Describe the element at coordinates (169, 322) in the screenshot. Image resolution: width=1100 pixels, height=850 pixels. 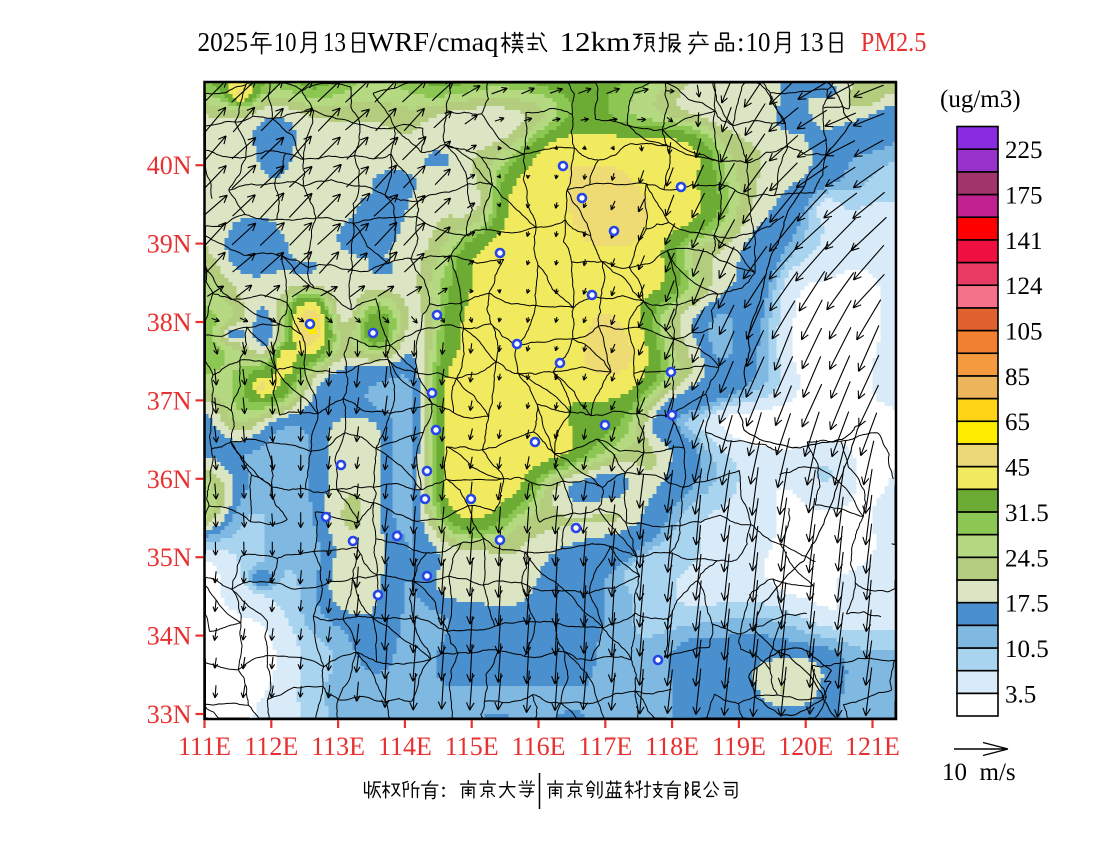
I see `svg-text: 38N` at that location.